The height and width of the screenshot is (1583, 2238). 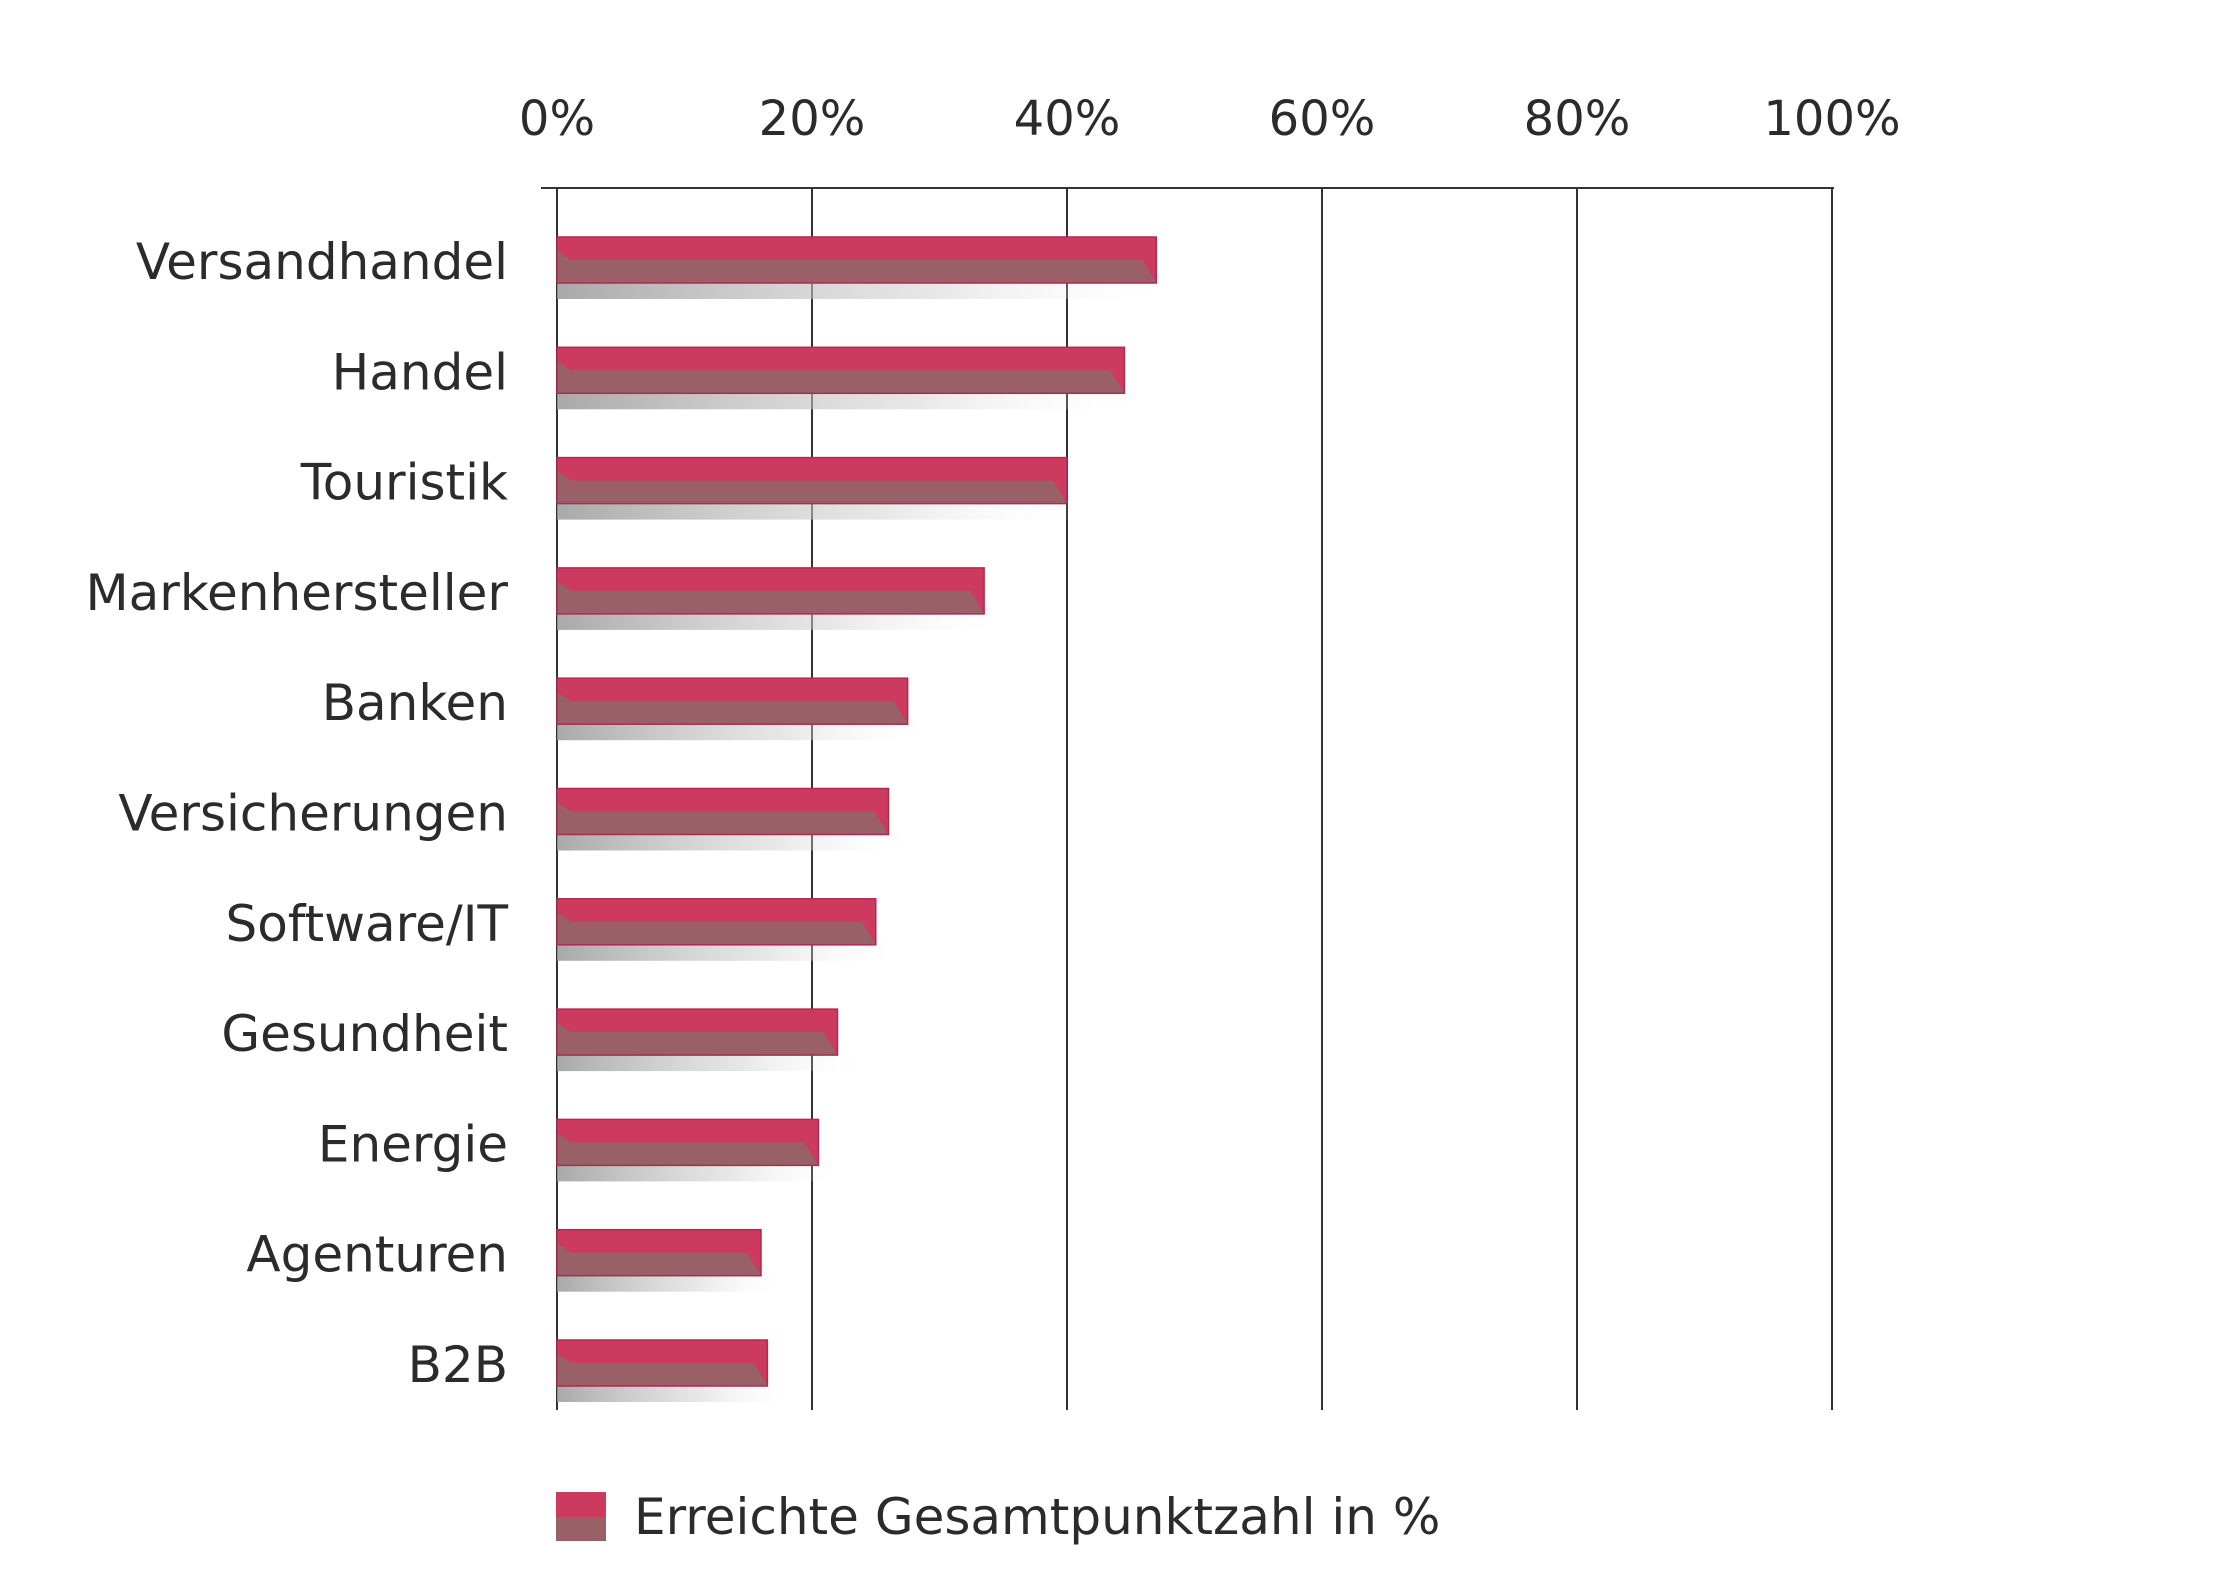 What do you see at coordinates (420, 372) in the screenshot?
I see `category-label: Handel` at bounding box center [420, 372].